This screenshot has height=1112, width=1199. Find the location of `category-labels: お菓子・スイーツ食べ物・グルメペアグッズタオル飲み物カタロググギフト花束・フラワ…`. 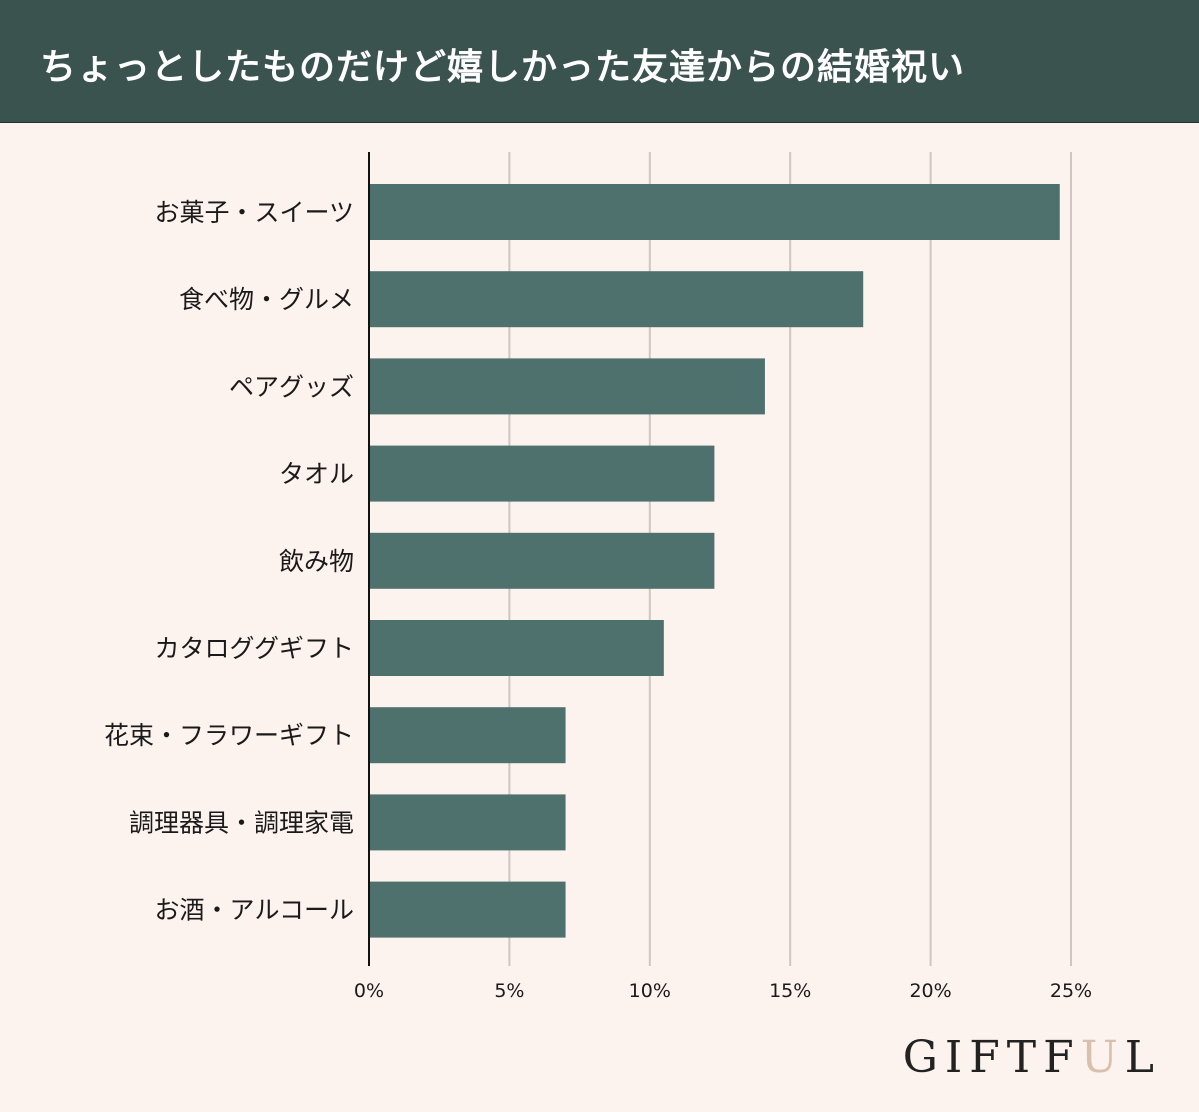

category-labels: お菓子・スイーツ食べ物・グルメペアグッズタオル飲み物カタロググギフト花束・フラワ… is located at coordinates (229, 561).